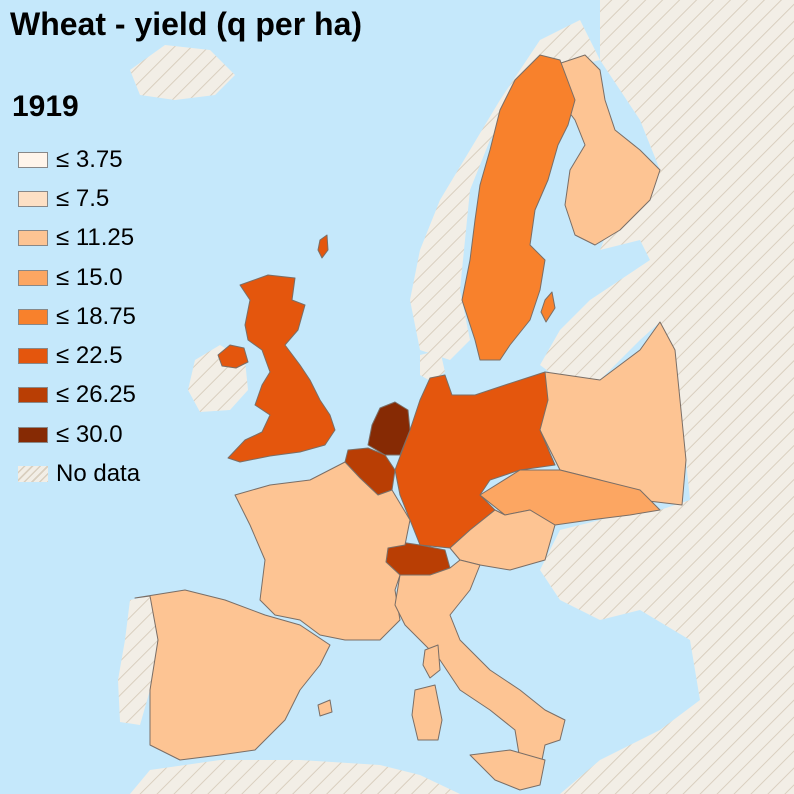  What do you see at coordinates (325, 708) in the screenshot?
I see `region-balearic` at bounding box center [325, 708].